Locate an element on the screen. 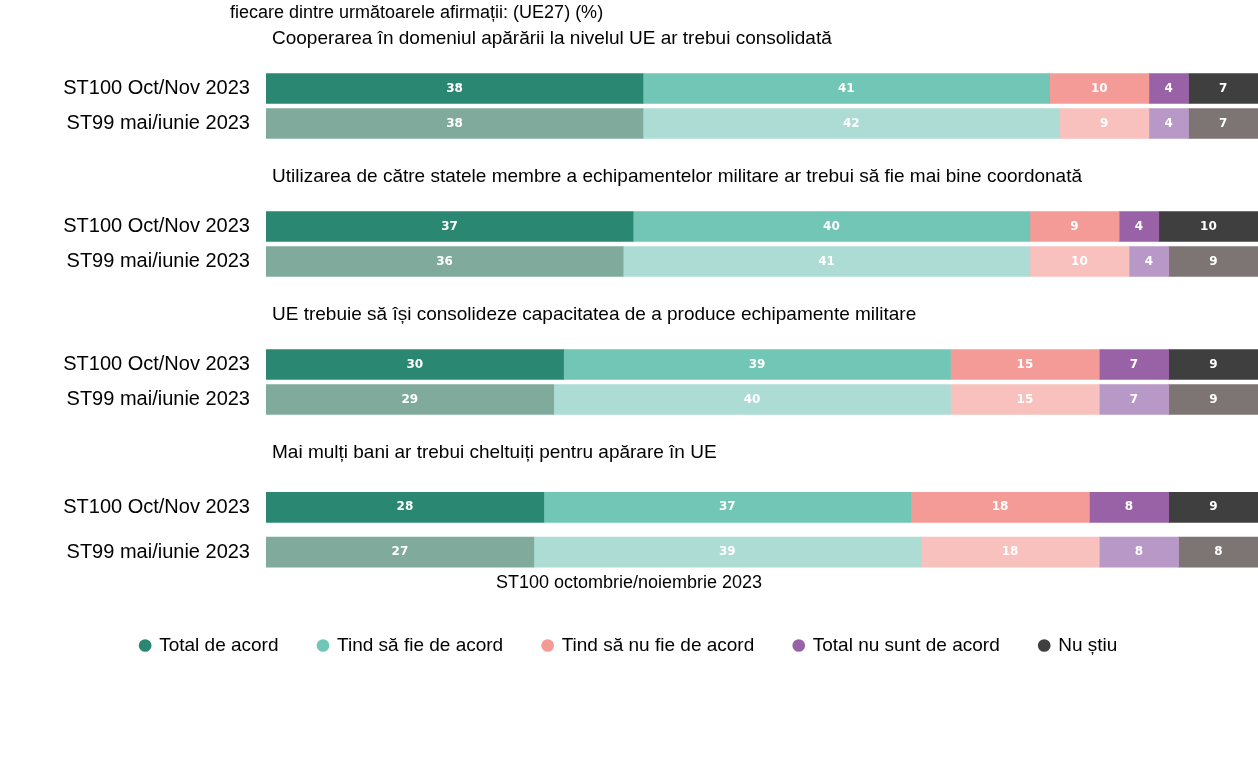 The height and width of the screenshot is (782, 1258). chart-title: Mai mulți bani ar trebui cheltuiți pentru apărare în UE is located at coordinates (494, 452).